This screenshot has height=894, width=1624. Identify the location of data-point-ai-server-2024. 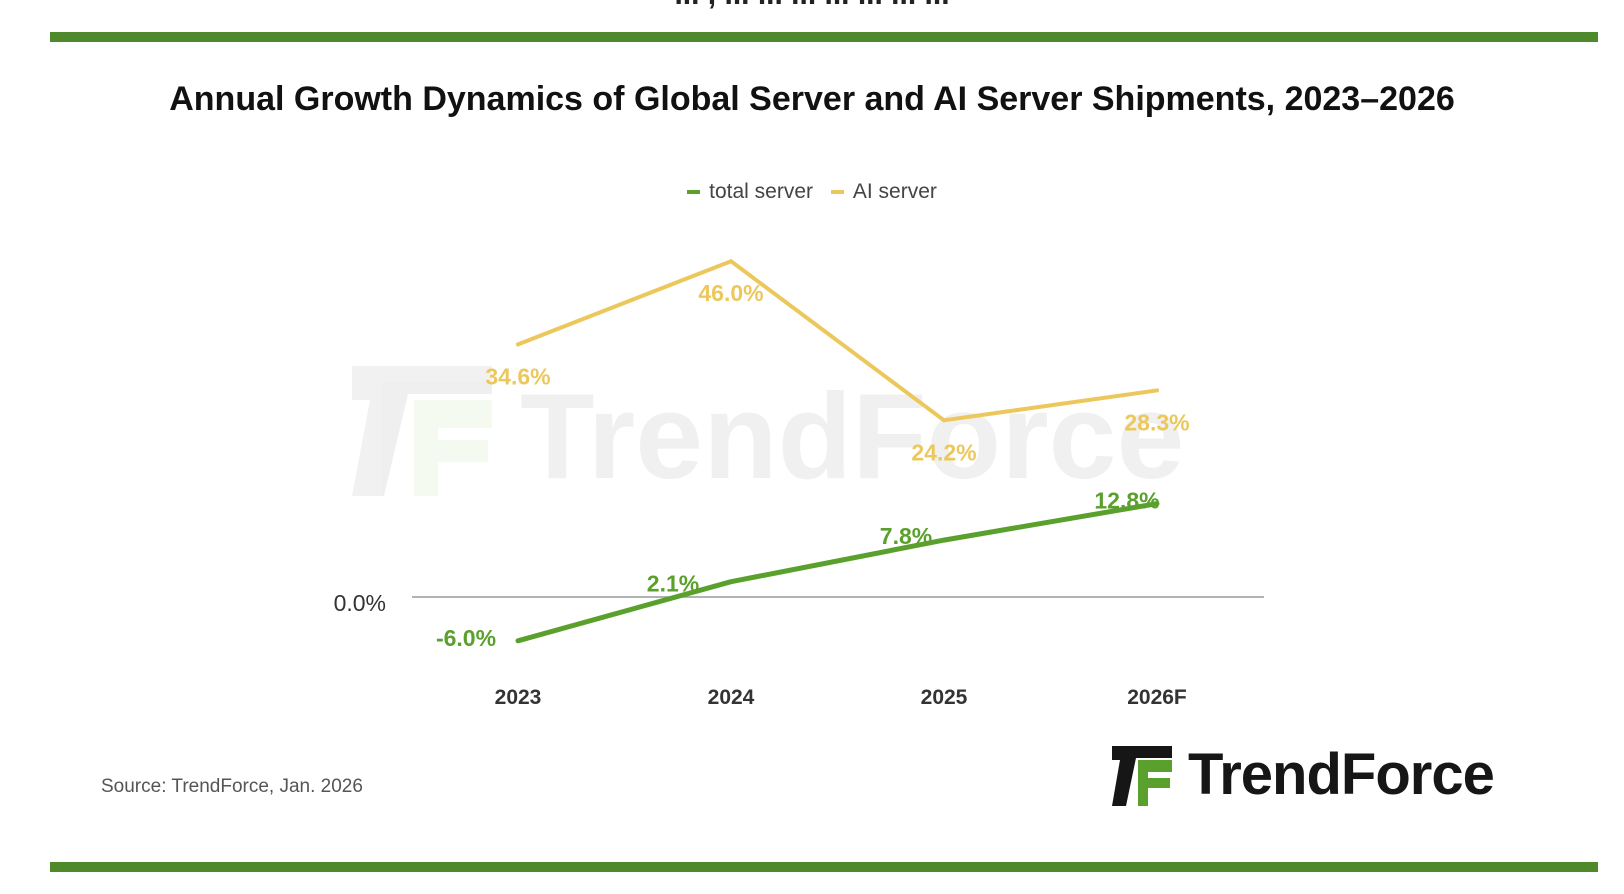
(731, 261).